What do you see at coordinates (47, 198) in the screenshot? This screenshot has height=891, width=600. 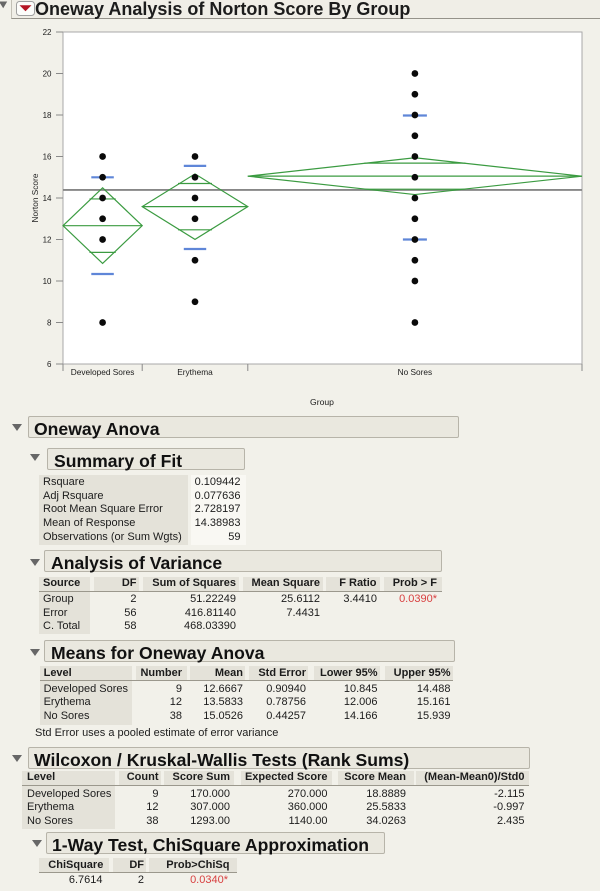 I see `svg-text: 14` at bounding box center [47, 198].